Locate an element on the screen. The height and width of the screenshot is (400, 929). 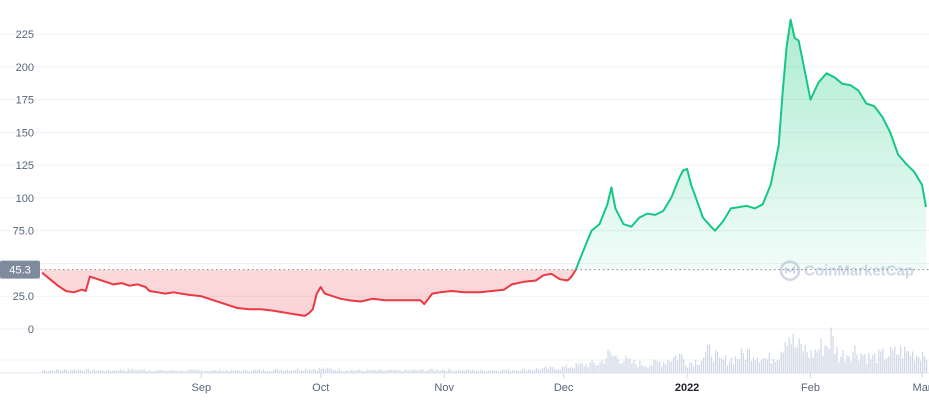
x-tick-label: Feb is located at coordinates (810, 388).